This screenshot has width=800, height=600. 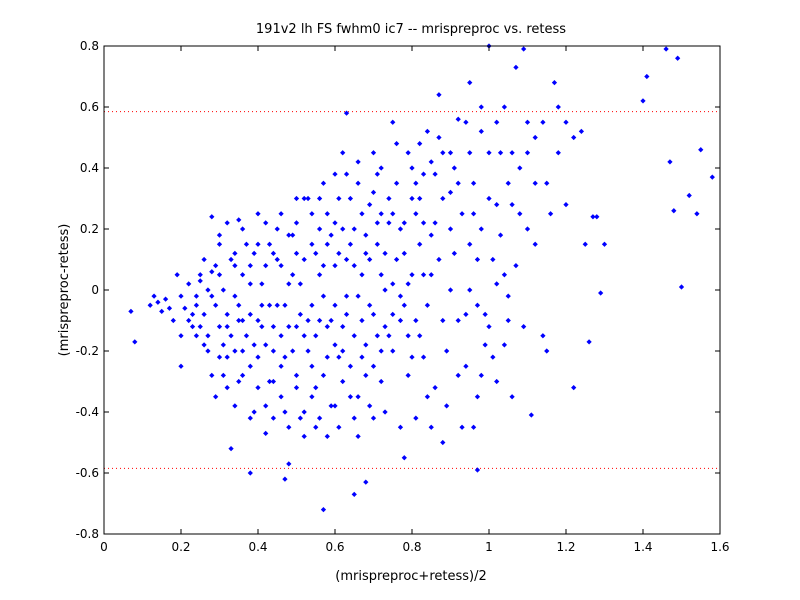 What do you see at coordinates (719, 547) in the screenshot?
I see `x-tick-label: 1.6` at bounding box center [719, 547].